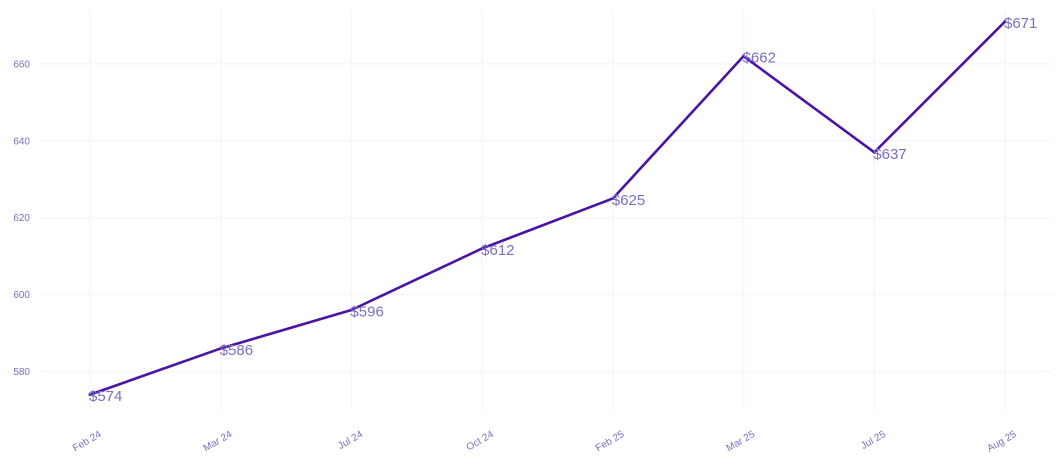  Describe the element at coordinates (21, 64) in the screenshot. I see `y-tick-label: 660` at that location.